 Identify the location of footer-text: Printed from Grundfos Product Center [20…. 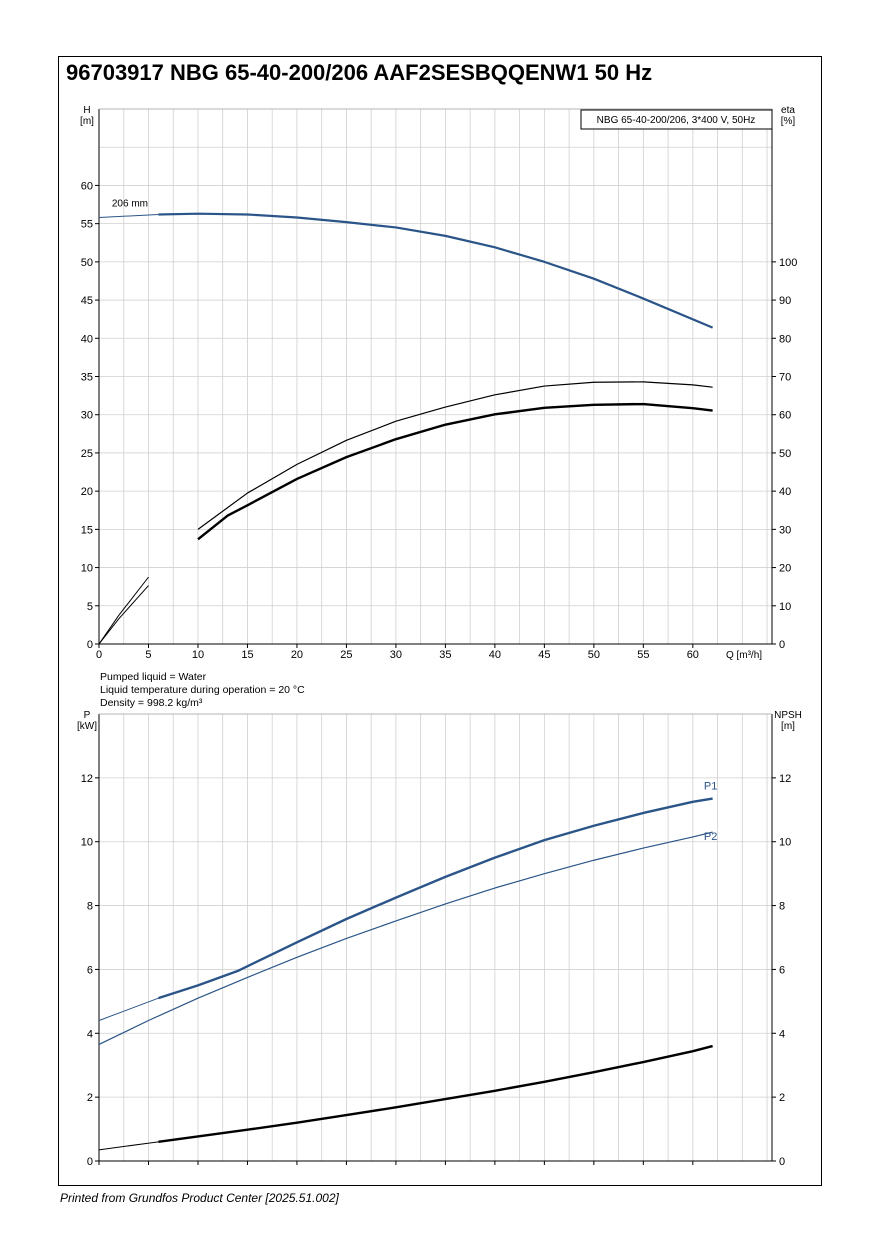
(199, 1198).